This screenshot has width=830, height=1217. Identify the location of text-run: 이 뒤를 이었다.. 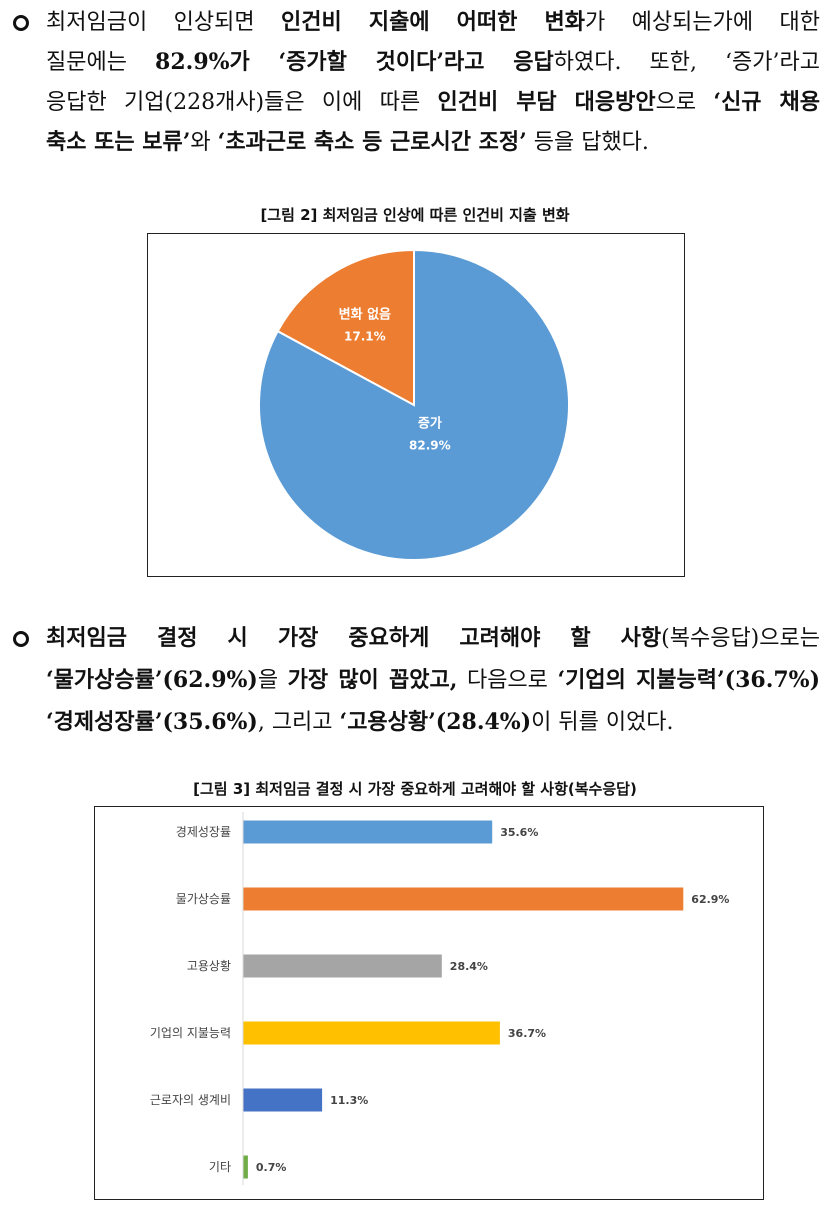
(602, 722).